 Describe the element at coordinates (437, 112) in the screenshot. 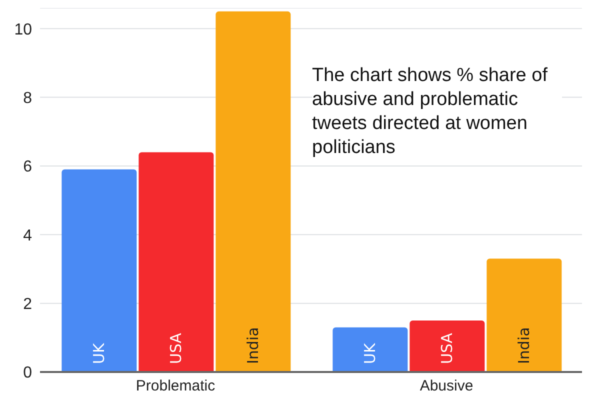

I see `annotation: The chart shows % share of abusive and problematic tweets directed at women politicians` at that location.